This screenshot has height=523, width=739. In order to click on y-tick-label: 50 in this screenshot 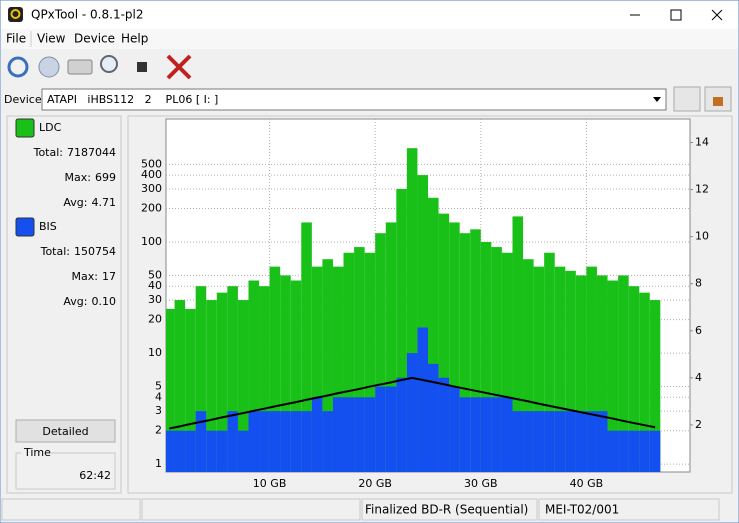, I will do `click(155, 274)`.